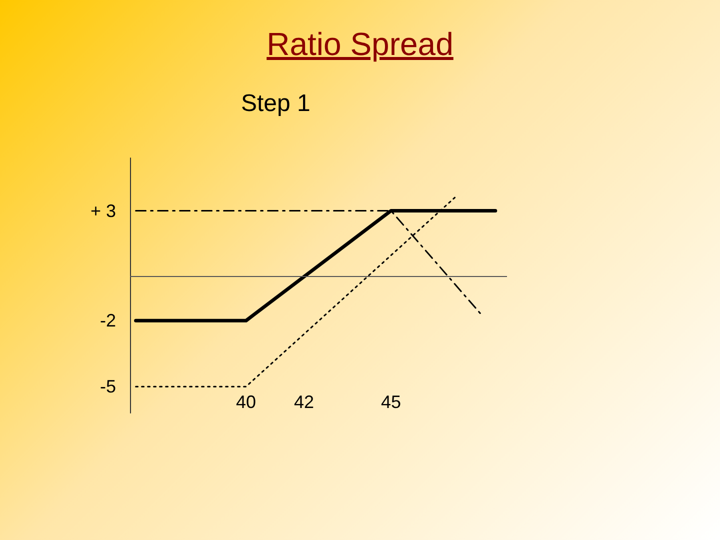  I want to click on x-tick-label: 40, so click(246, 402).